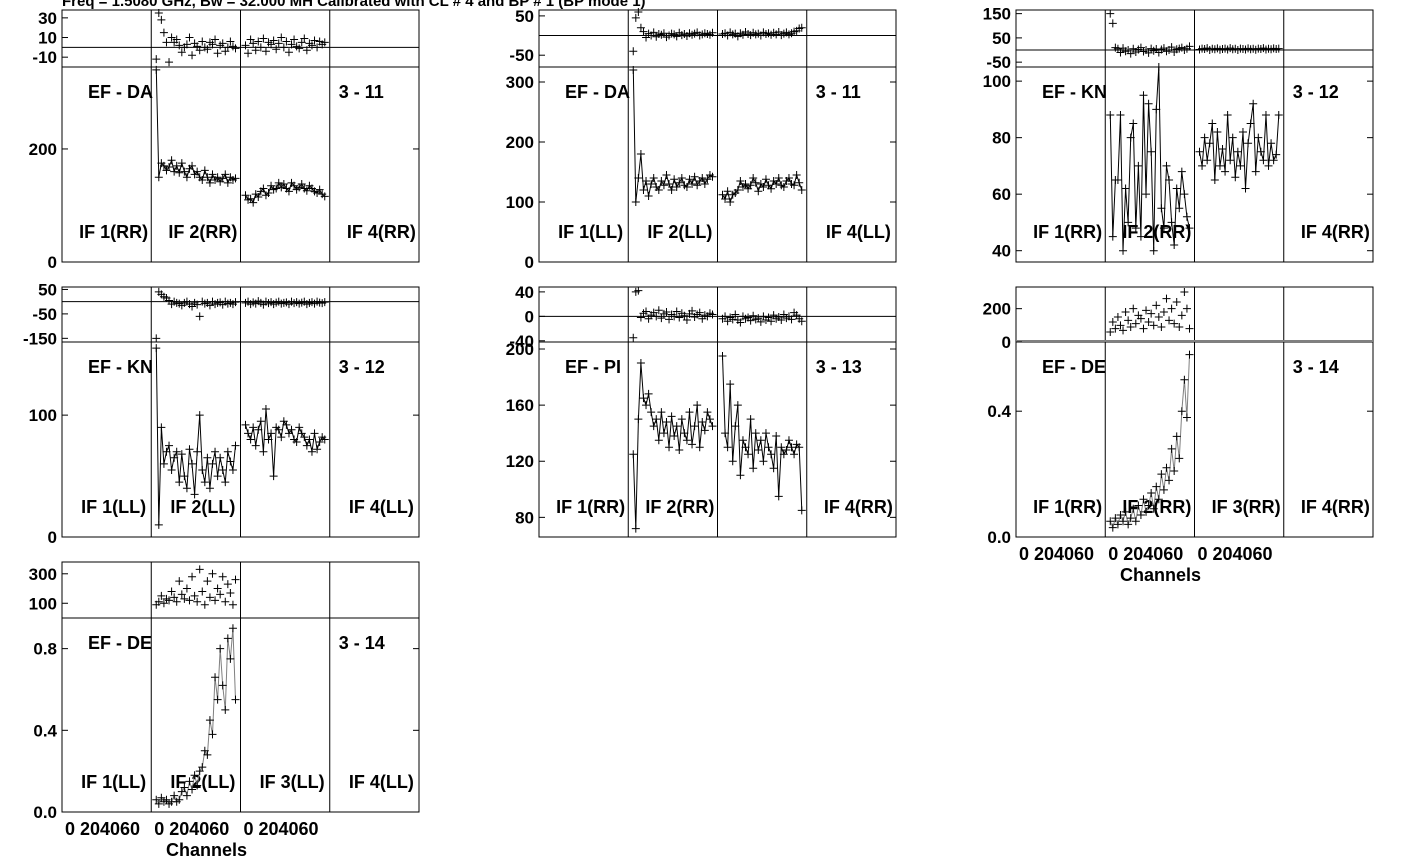 The image size is (1406, 867). What do you see at coordinates (1160, 575) in the screenshot?
I see `x-axis-label: Channels` at bounding box center [1160, 575].